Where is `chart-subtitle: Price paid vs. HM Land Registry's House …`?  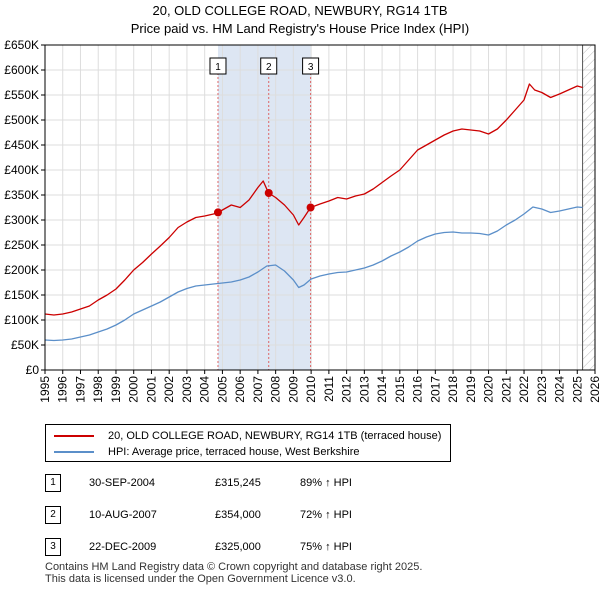 chart-subtitle: Price paid vs. HM Land Registry's House … is located at coordinates (300, 28).